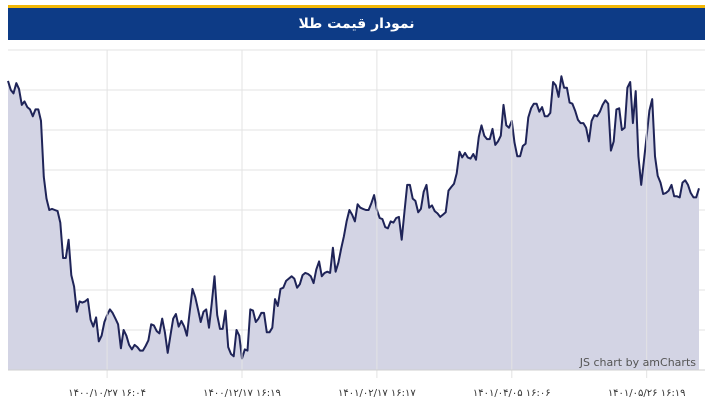  What do you see at coordinates (242, 393) in the screenshot?
I see `x-tick-label: ۱۴۰۰/۱۲/۱۷ ۱۶:۱۹` at bounding box center [242, 393].